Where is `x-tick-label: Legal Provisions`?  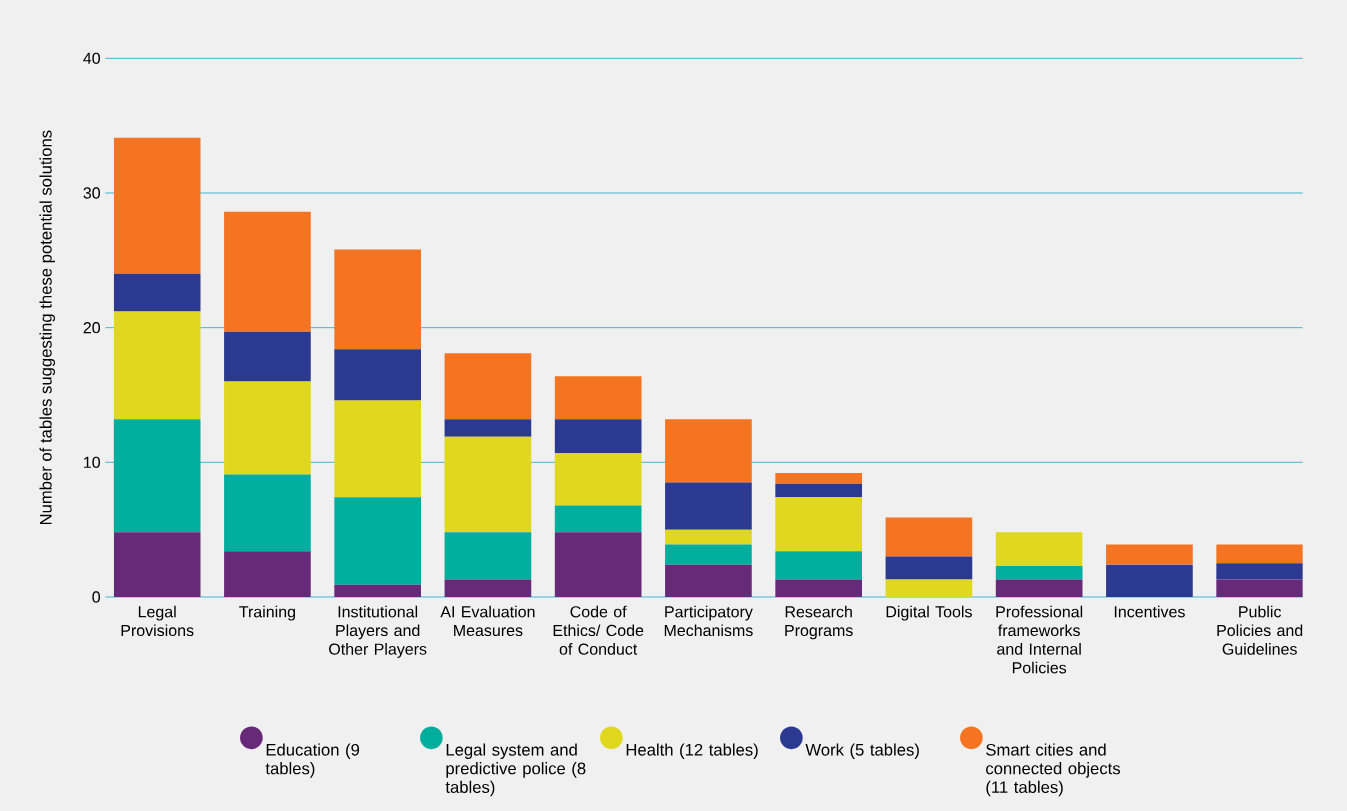 x-tick-label: Legal Provisions is located at coordinates (157, 621).